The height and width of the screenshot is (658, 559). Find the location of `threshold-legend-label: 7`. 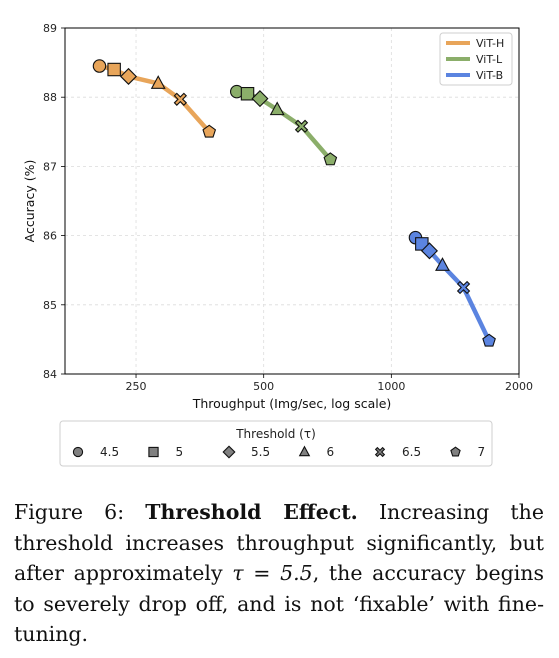

threshold-legend-label: 7 is located at coordinates (482, 452).